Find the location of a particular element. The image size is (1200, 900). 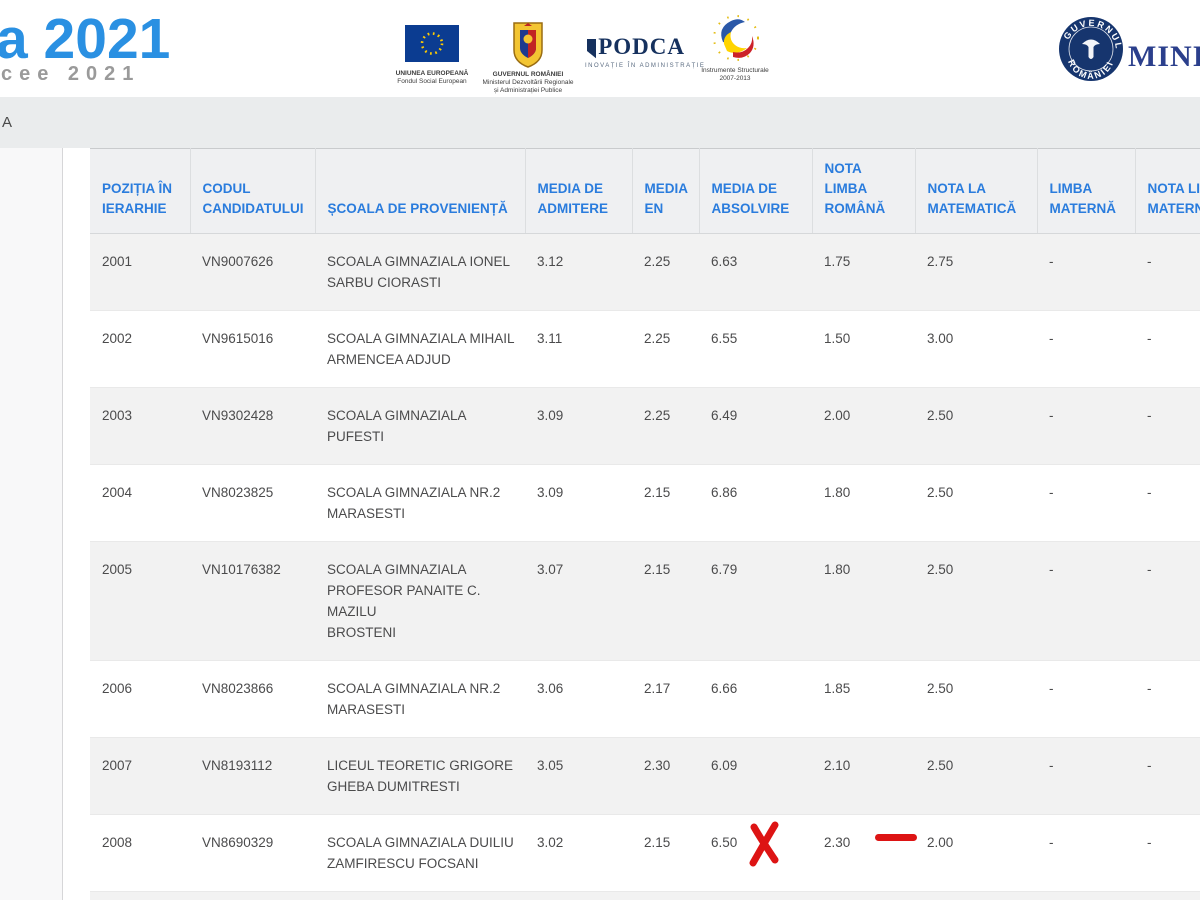

podca-caption: INOVAȚIE ÎN ADMINISTRAȚIE is located at coordinates (645, 66).